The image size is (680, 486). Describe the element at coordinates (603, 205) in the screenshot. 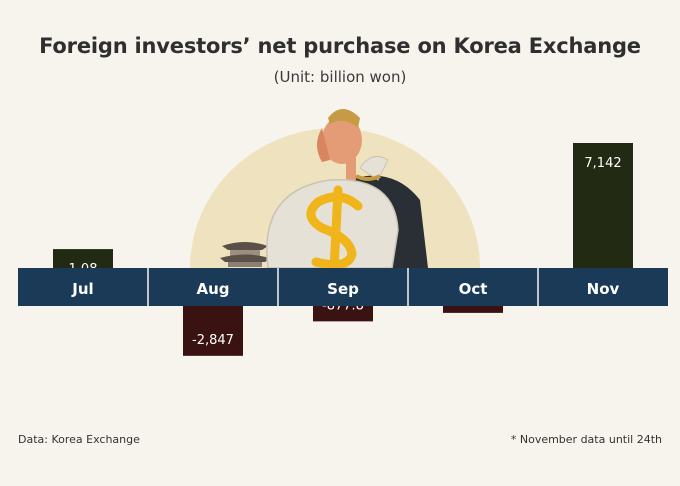

I see `bar-nov` at that location.